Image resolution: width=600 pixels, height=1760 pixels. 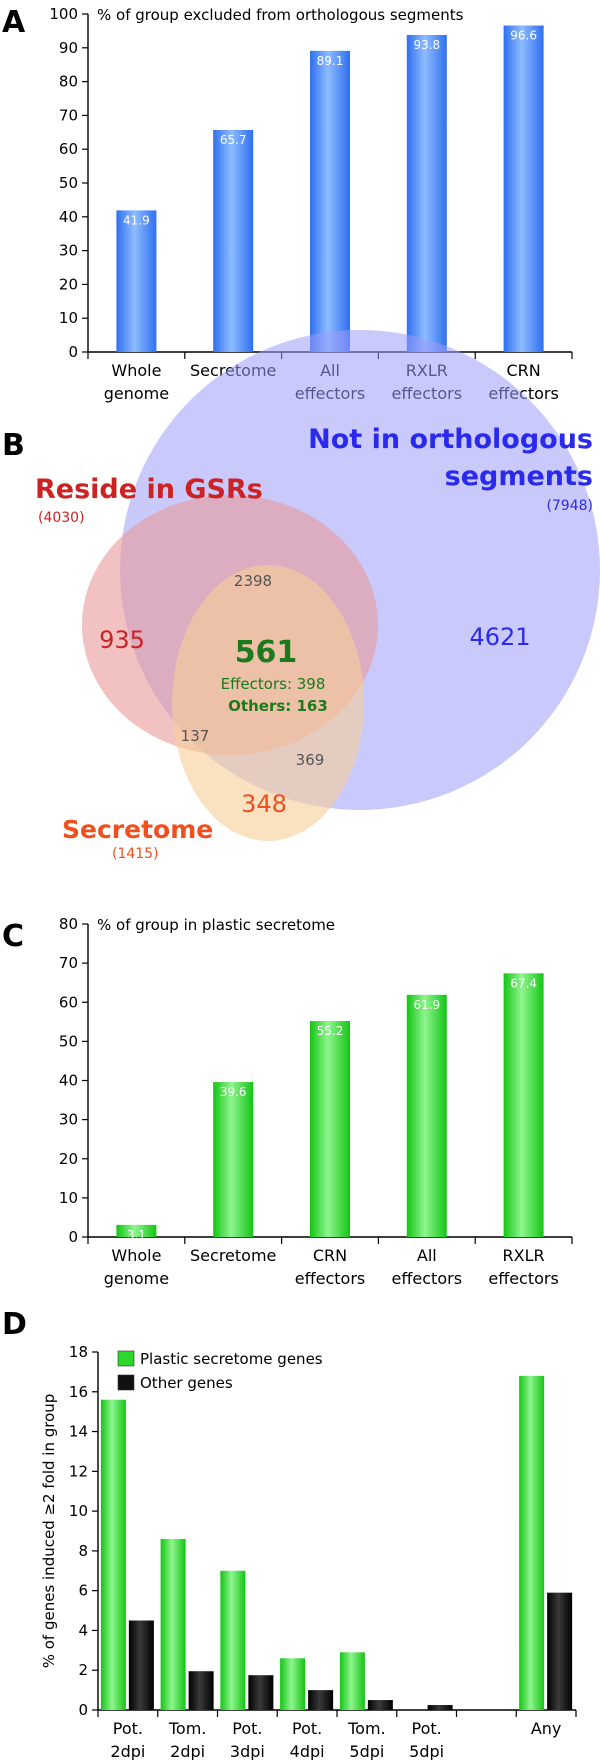 I want to click on chart-a-x-tick-label: genome, so click(x=136, y=393).